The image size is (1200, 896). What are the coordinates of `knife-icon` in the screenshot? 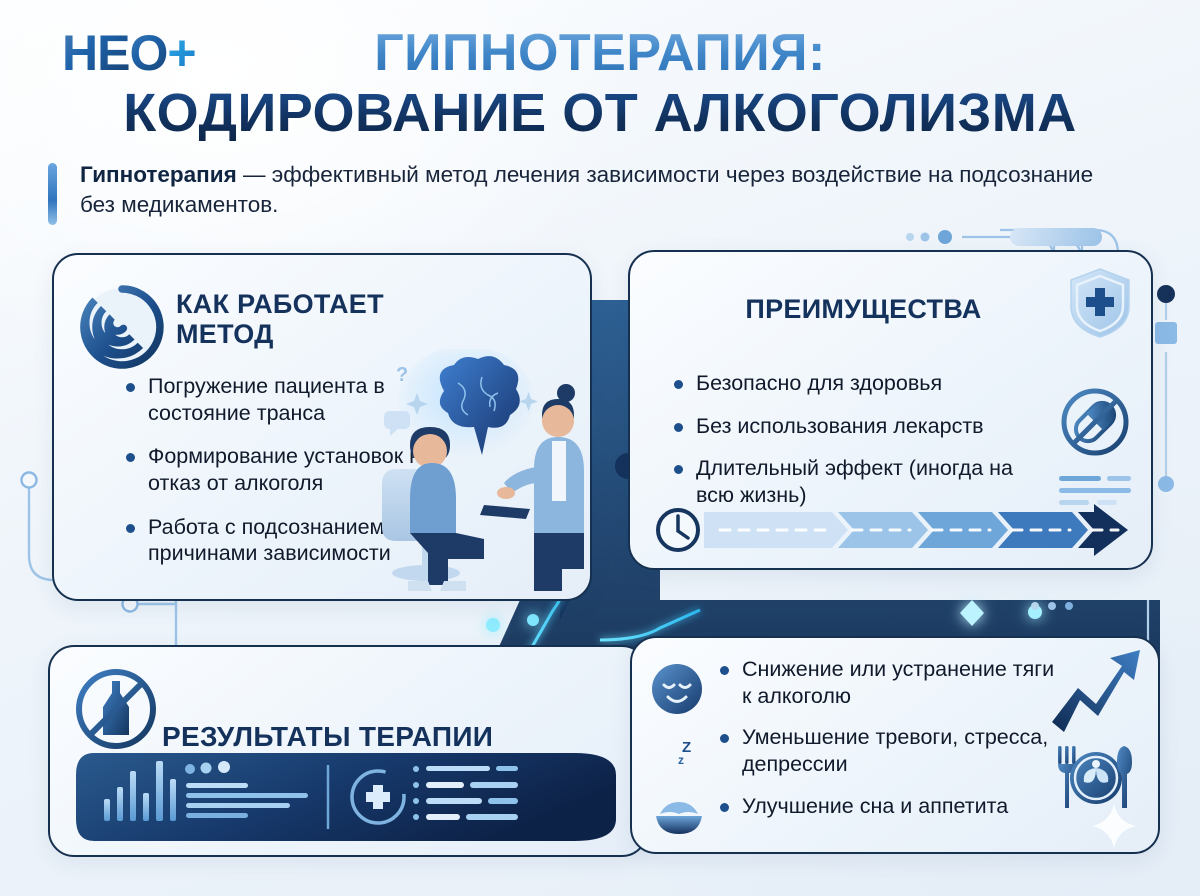 It's located at (1124, 777).